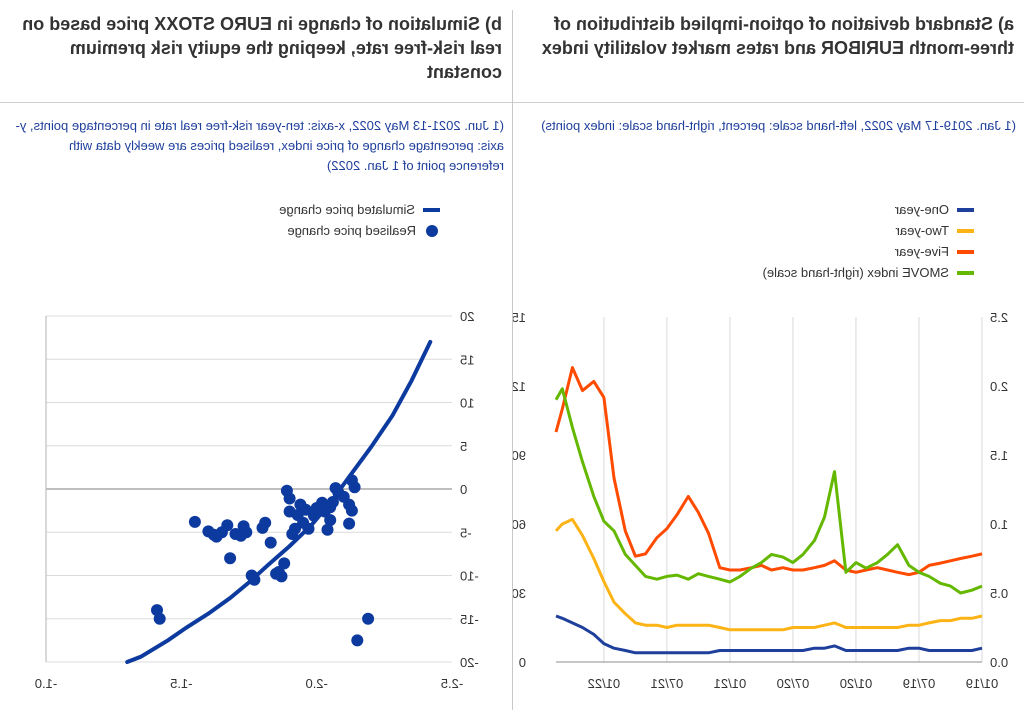  Describe the element at coordinates (793, 683) in the screenshot. I see `x-tick-label: 07/20` at that location.